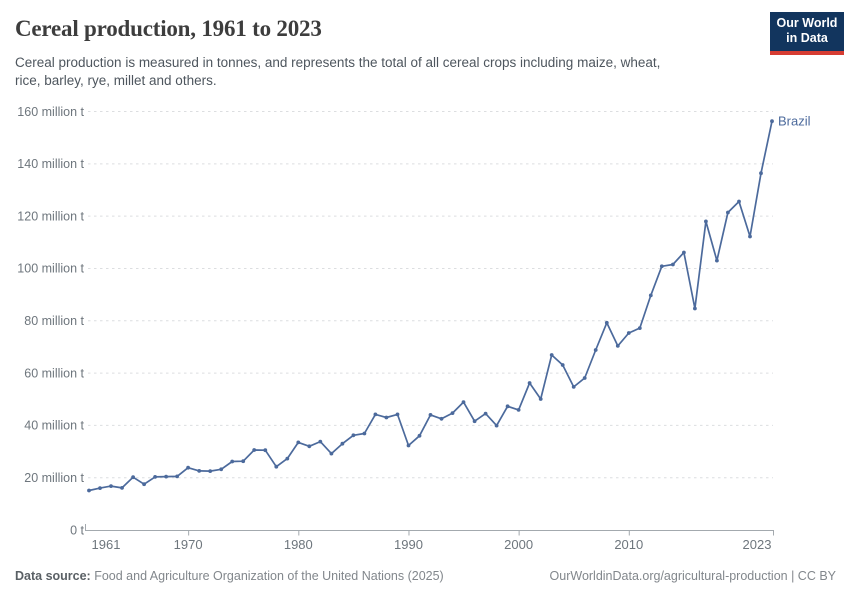  I want to click on owid-logo: Our World in Data, so click(807, 33).